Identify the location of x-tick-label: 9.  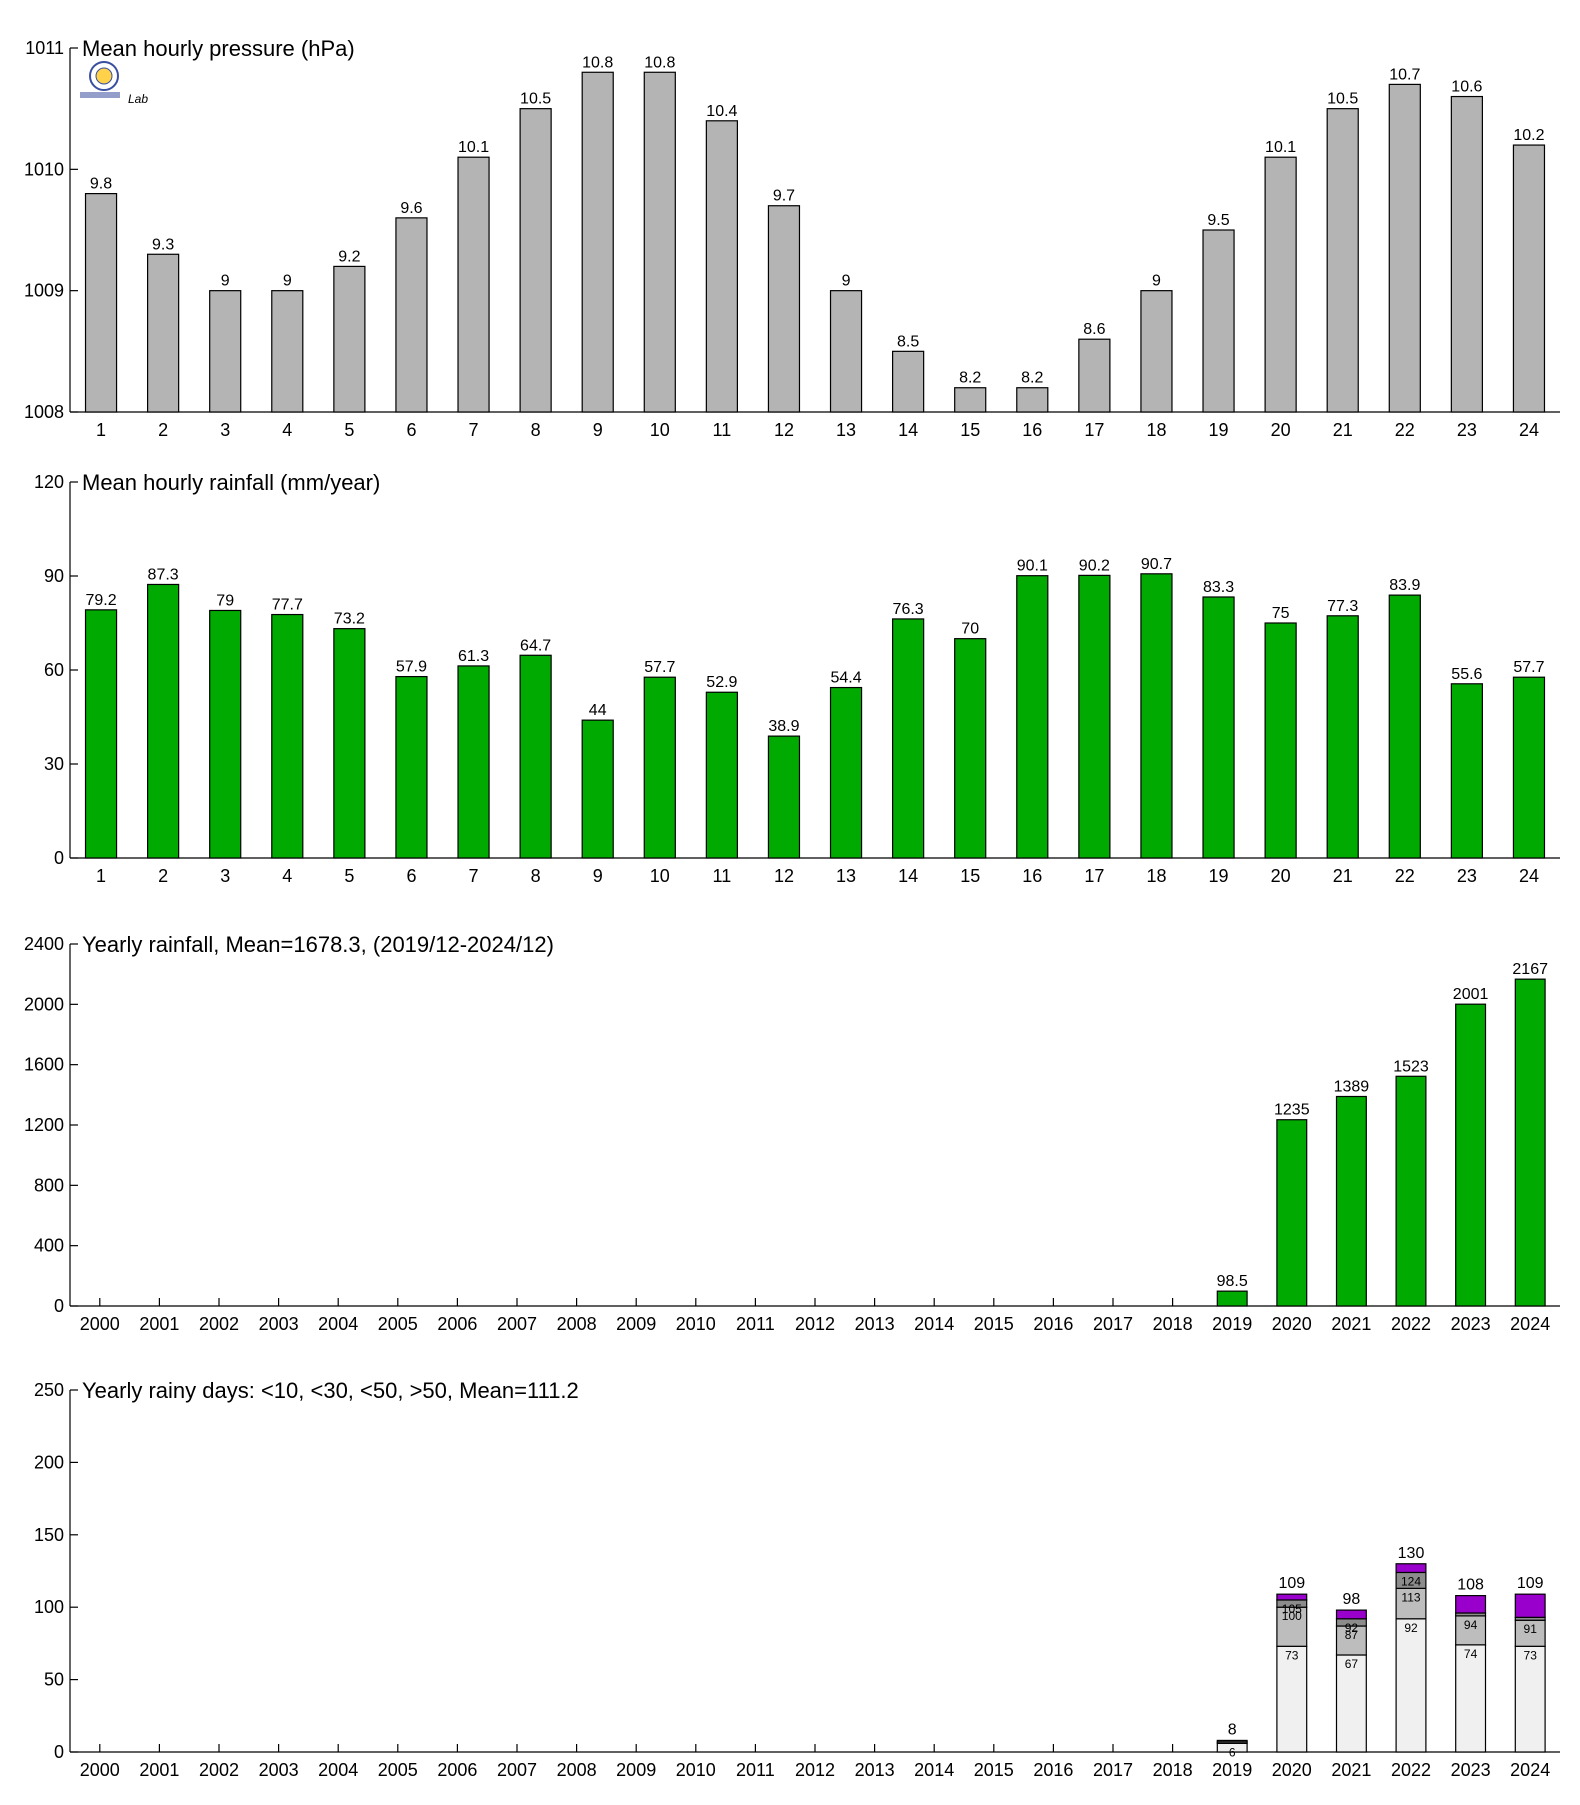
(598, 876).